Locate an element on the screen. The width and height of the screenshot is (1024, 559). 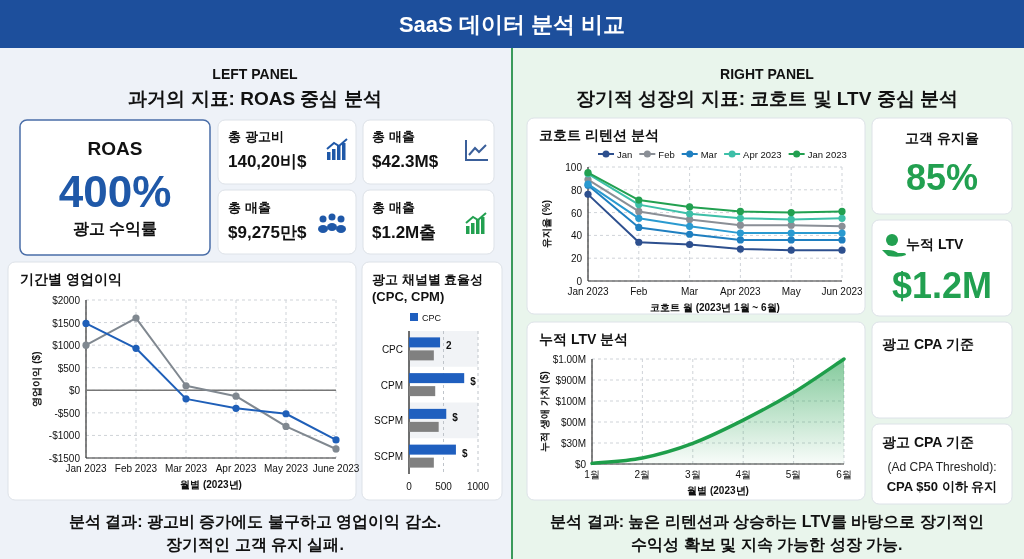
x-tick-label: Mar is located at coordinates (689, 291).